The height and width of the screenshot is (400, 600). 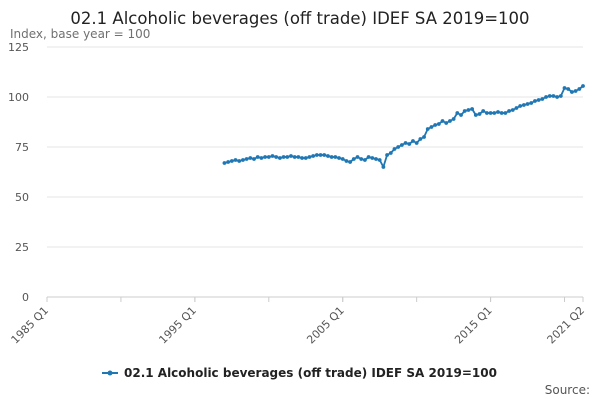 What do you see at coordinates (80, 34) in the screenshot?
I see `y-axis-label: Index, base year = 100` at bounding box center [80, 34].